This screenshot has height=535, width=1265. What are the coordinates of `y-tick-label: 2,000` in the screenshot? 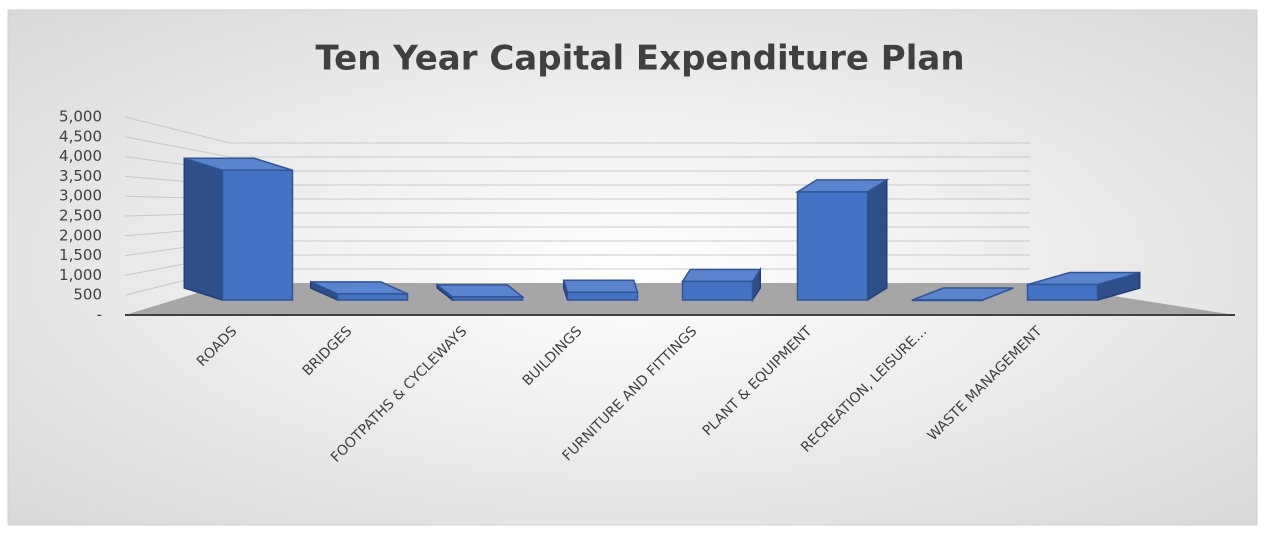 It's located at (80, 235).